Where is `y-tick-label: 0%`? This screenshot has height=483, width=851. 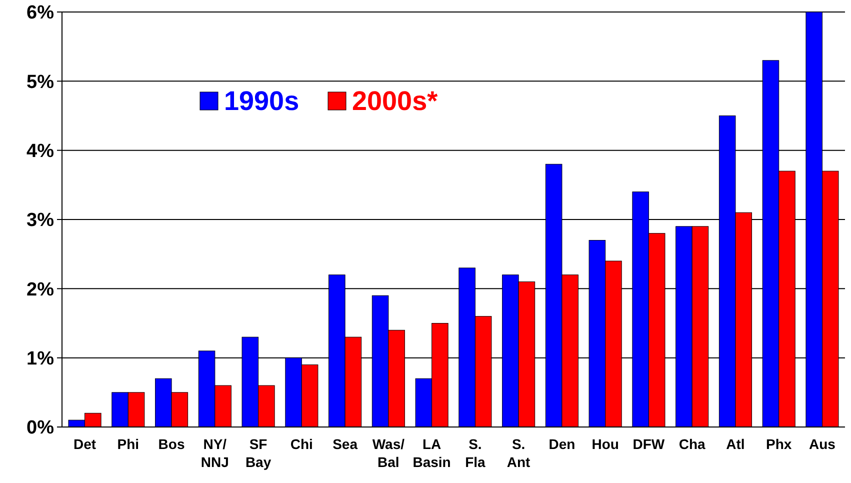 y-tick-label: 0% is located at coordinates (40, 428).